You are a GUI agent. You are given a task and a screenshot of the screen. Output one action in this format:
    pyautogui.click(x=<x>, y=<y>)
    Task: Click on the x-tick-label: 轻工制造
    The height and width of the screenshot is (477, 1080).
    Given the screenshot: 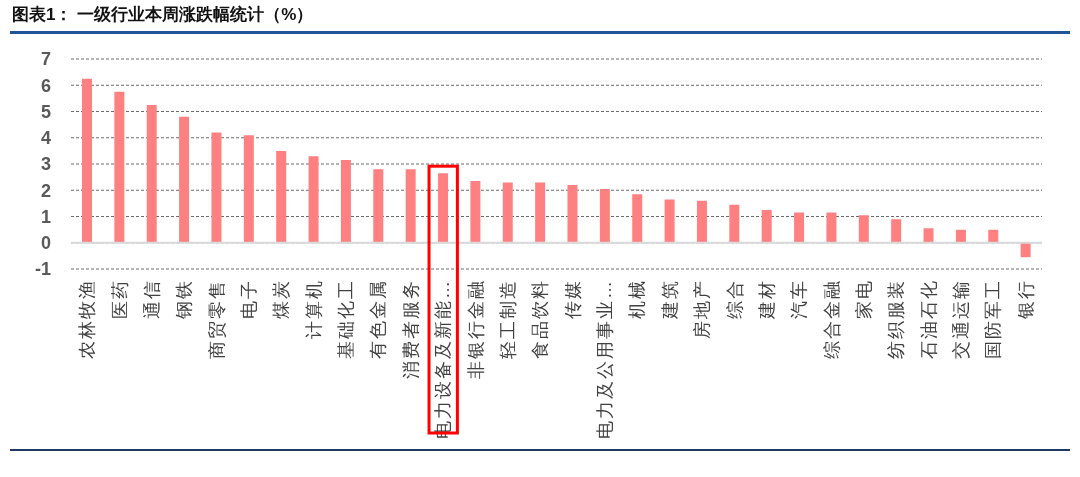 What is the action you would take?
    pyautogui.click(x=507, y=319)
    